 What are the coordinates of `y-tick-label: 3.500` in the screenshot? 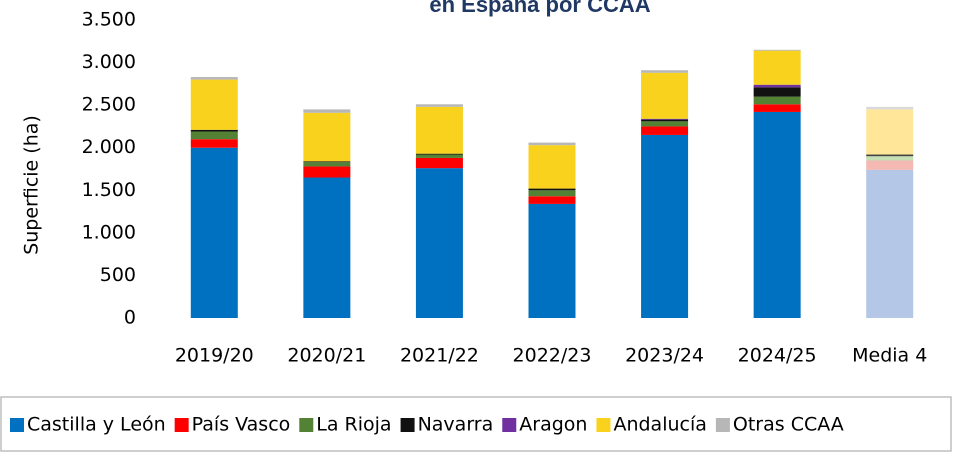 It's located at (109, 20).